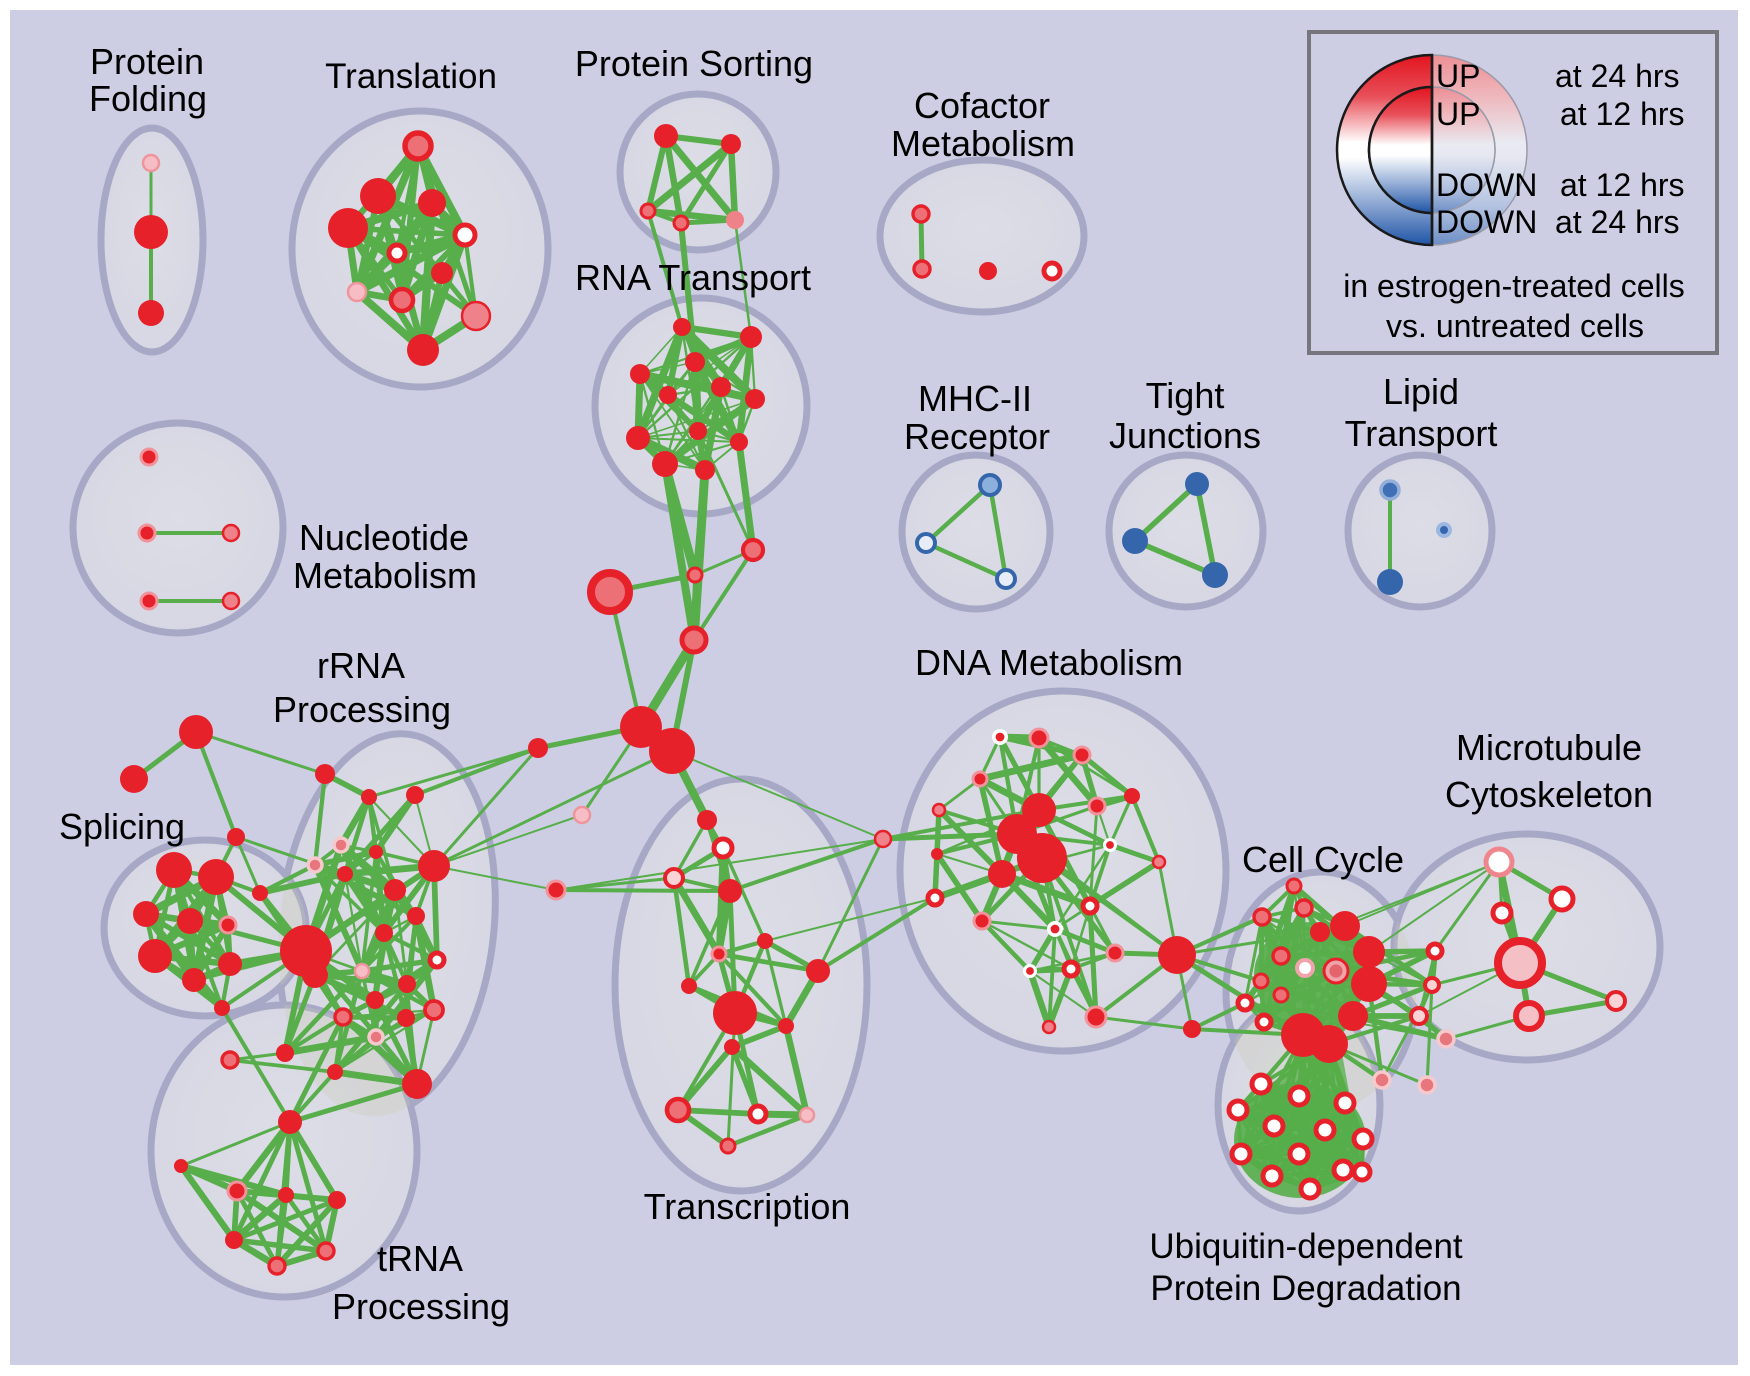  What do you see at coordinates (693, 277) in the screenshot?
I see `svg-text: RNA Transport` at bounding box center [693, 277].